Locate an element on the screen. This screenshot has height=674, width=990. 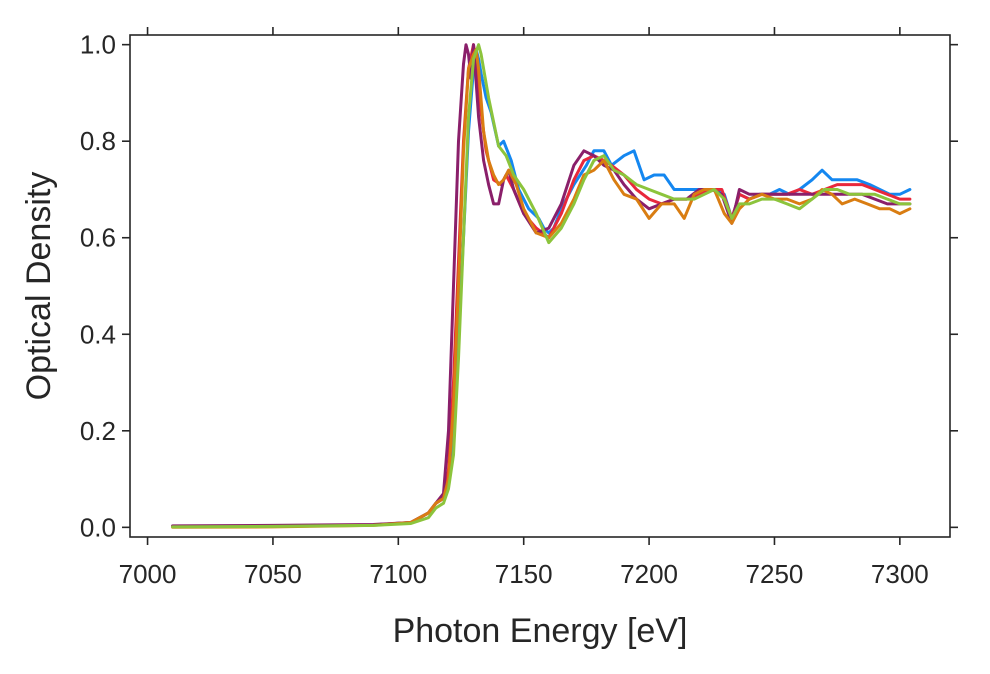
x-tick-label: 7250 is located at coordinates (775, 574).